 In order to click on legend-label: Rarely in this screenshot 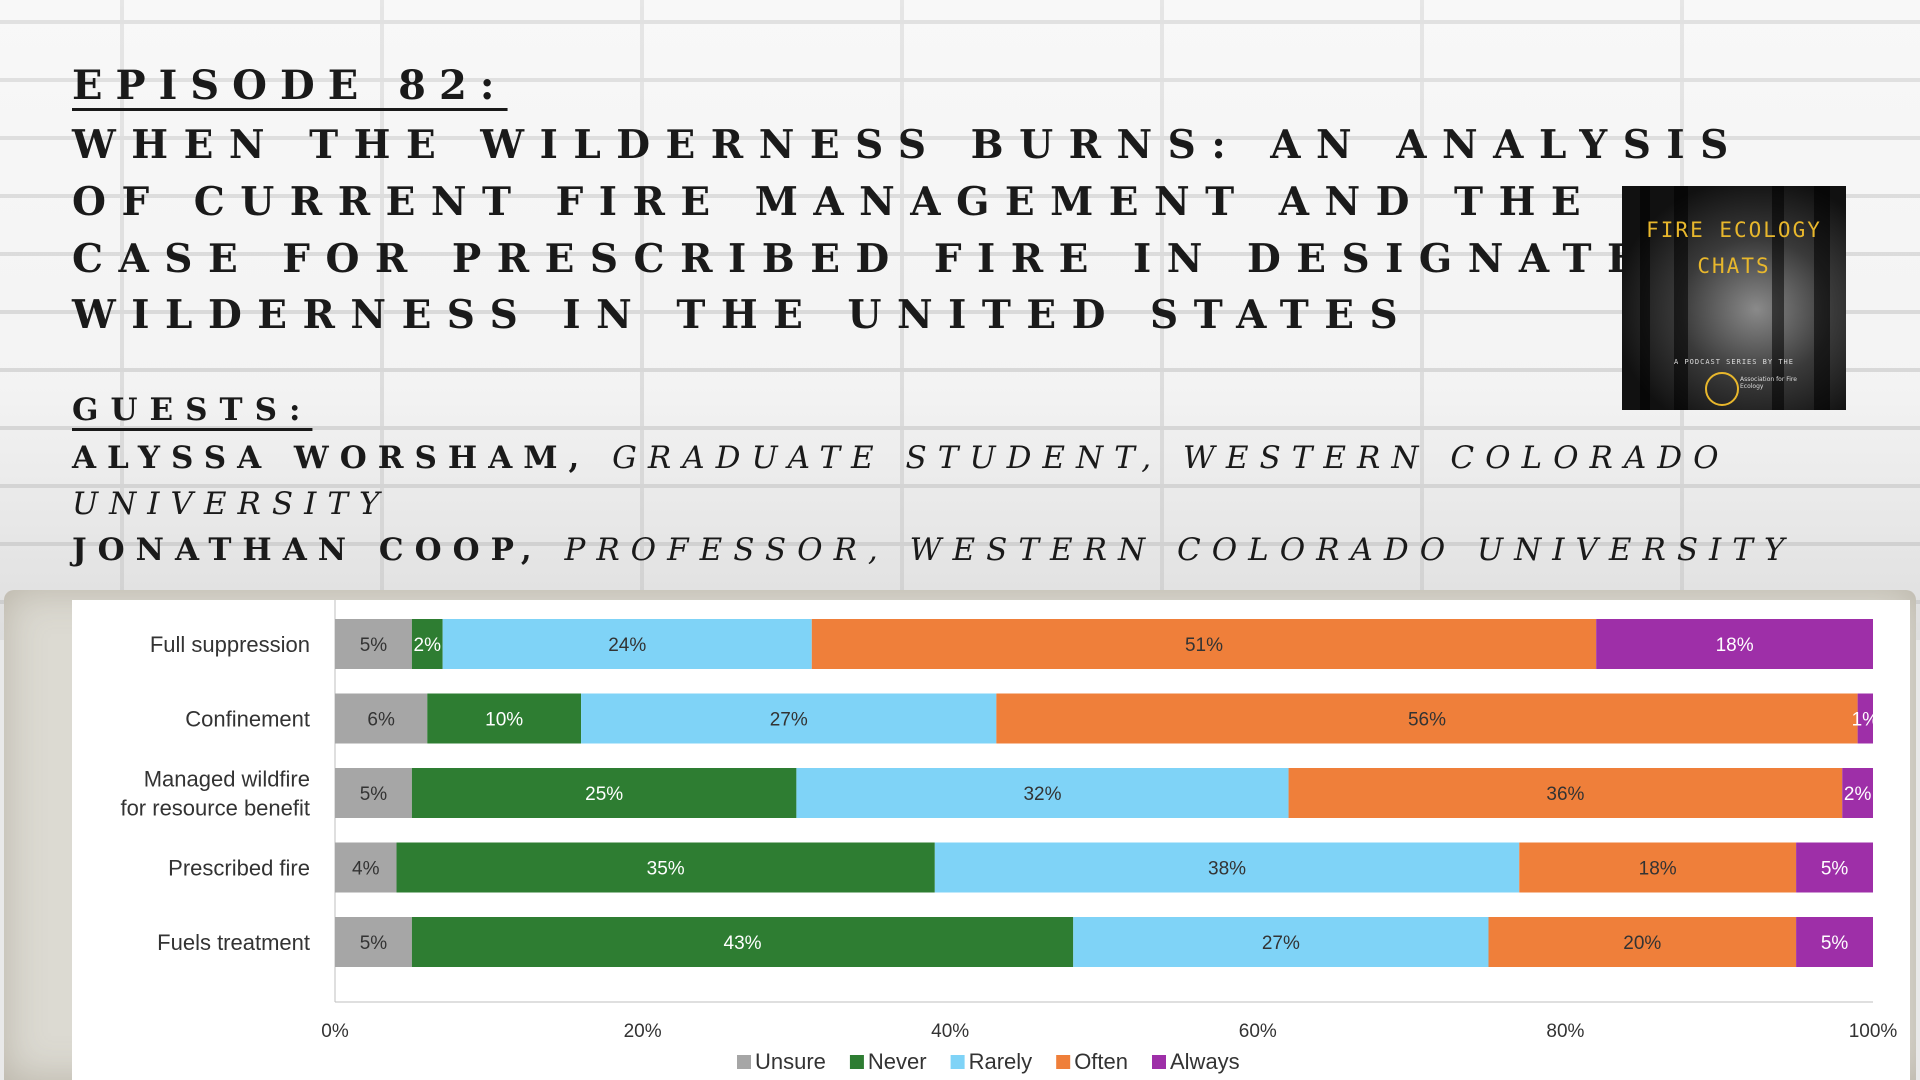, I will do `click(1001, 1061)`.